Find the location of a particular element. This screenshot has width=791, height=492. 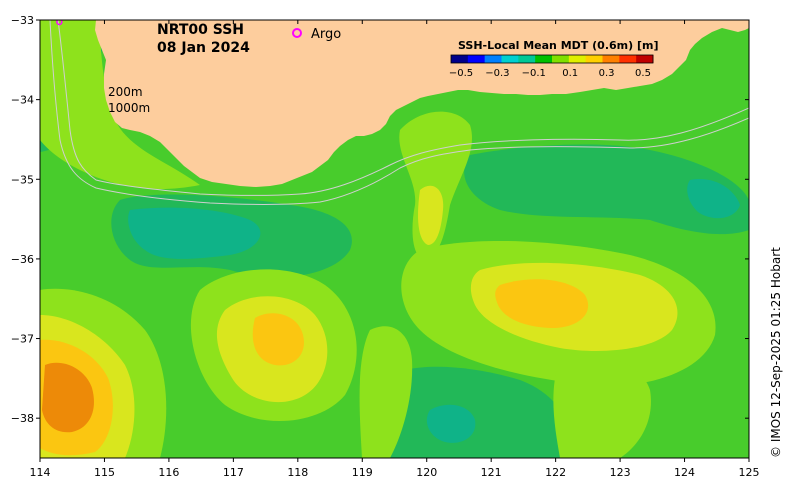

contour-label-1000m: 1000m is located at coordinates (129, 108).